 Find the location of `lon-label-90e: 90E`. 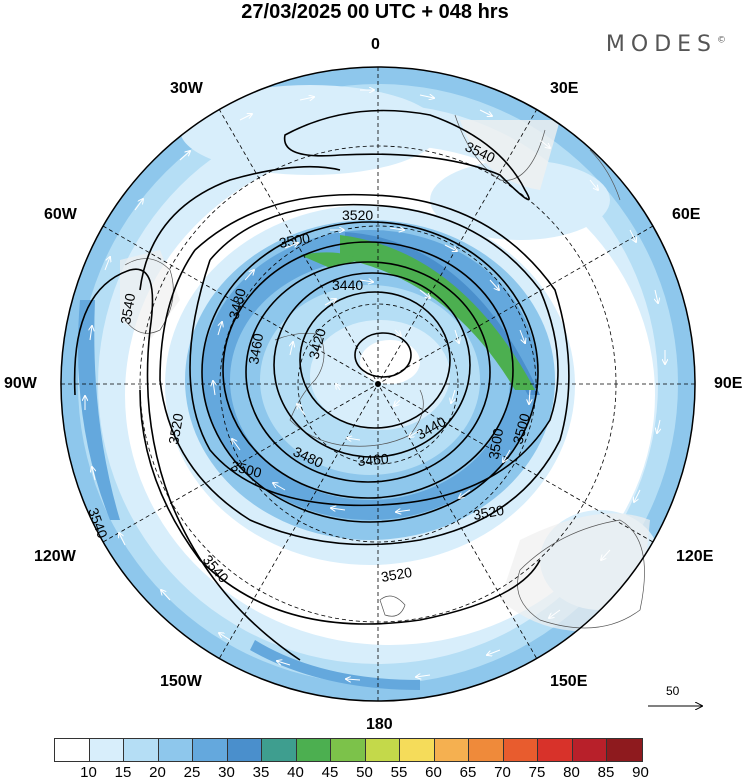

lon-label-90e: 90E is located at coordinates (728, 383).